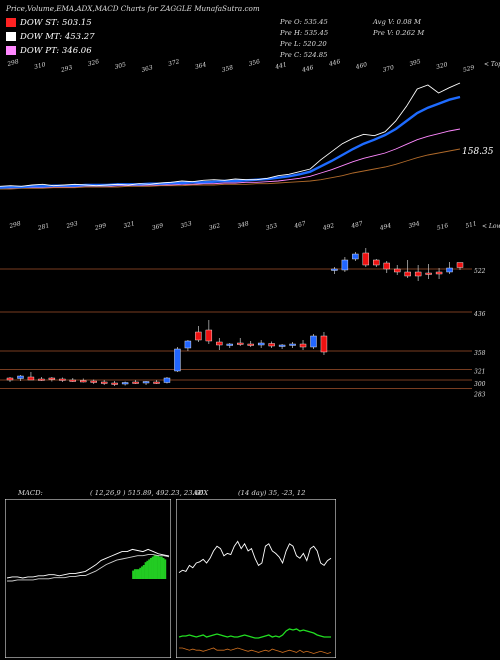 The width and height of the screenshot is (500, 660). I want to click on low-label: 369, so click(157, 227).